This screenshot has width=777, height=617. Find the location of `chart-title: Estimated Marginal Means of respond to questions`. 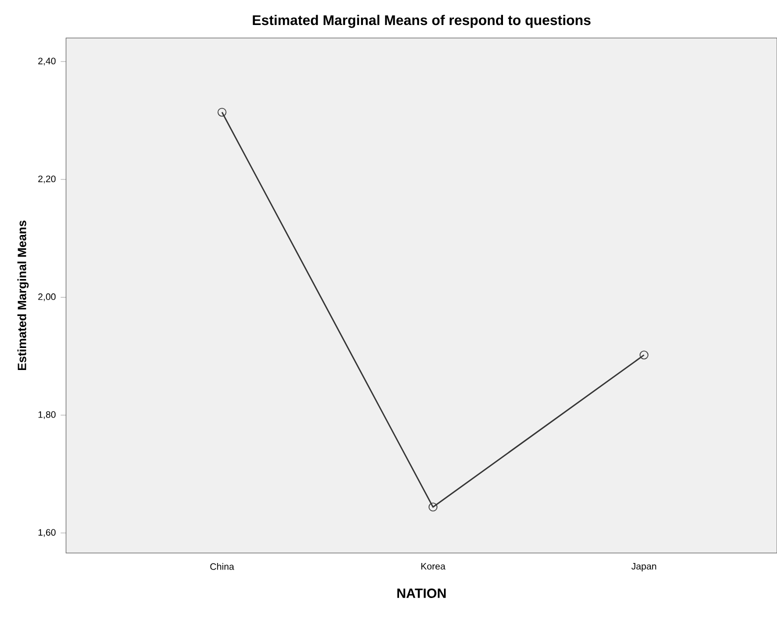

chart-title: Estimated Marginal Means of respond to questions is located at coordinates (421, 21).